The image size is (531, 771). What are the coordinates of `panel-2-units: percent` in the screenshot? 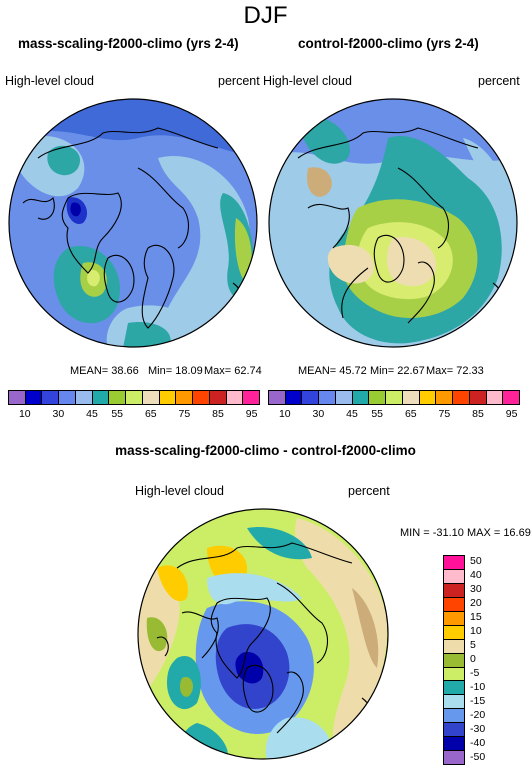 It's located at (499, 81).